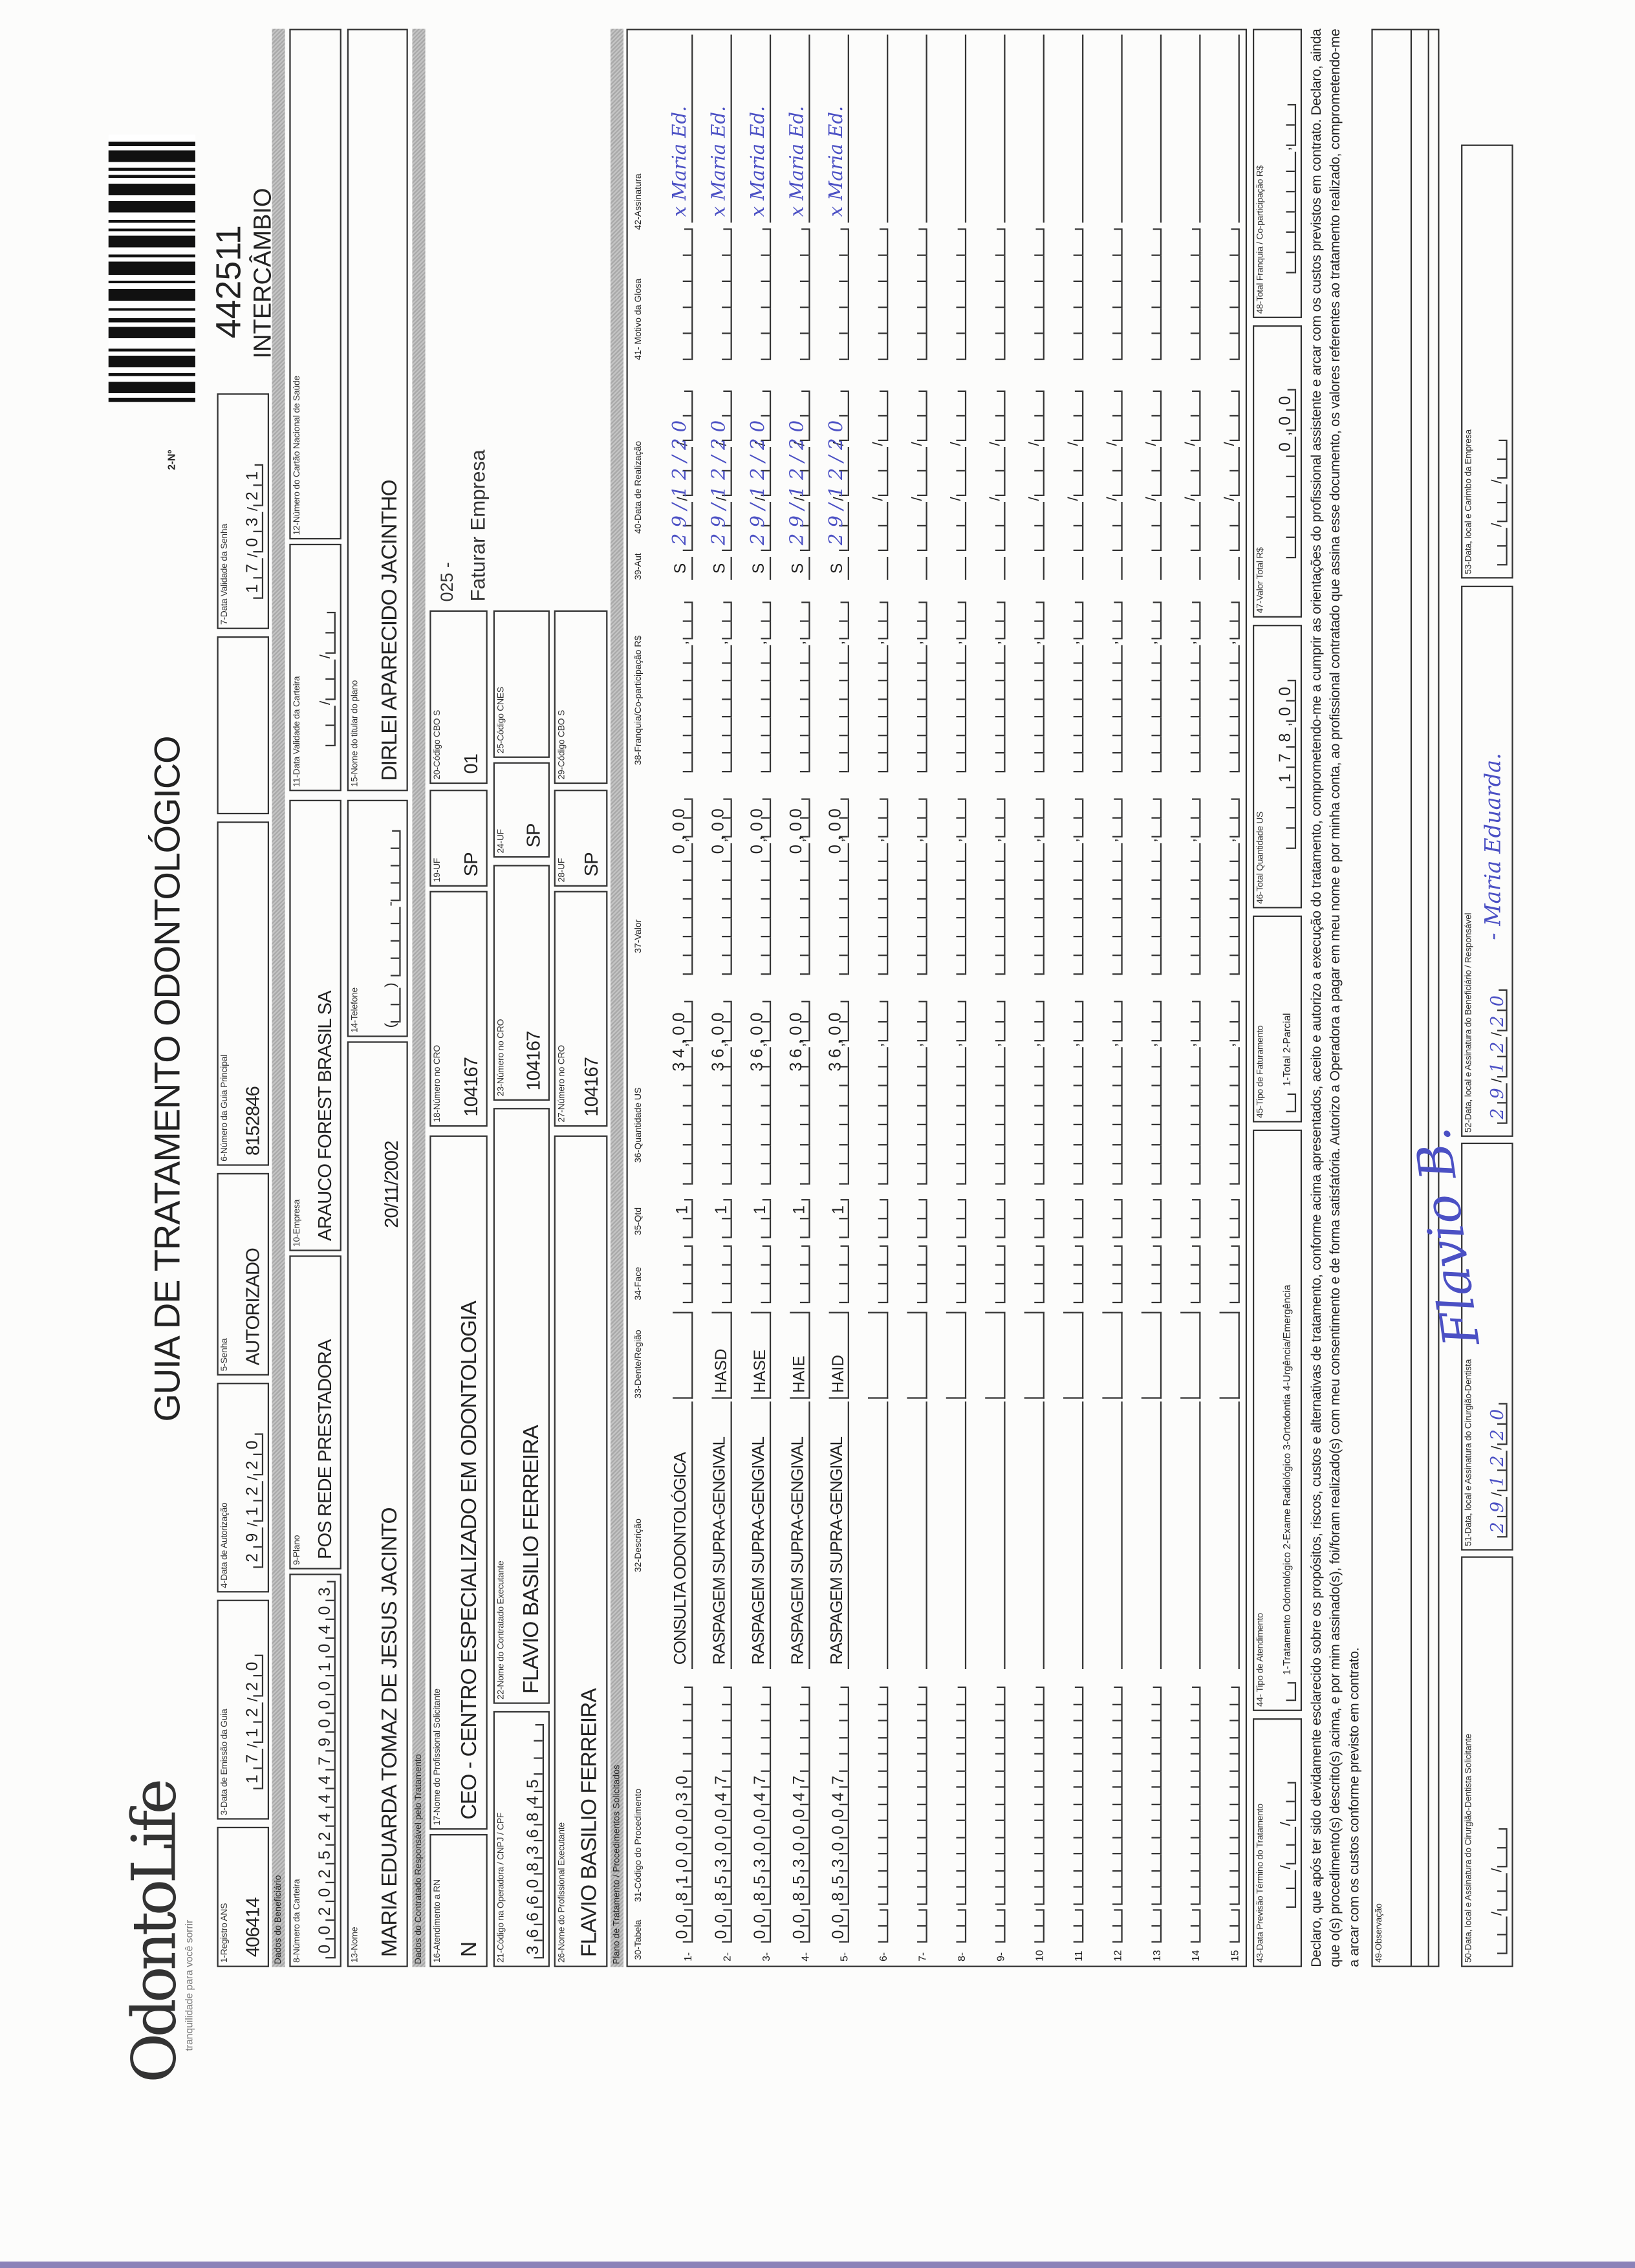 This screenshot has height=2268, width=1635. What do you see at coordinates (253, 531) in the screenshot?
I see `date-cells: 1 7/0 3/2 1` at bounding box center [253, 531].